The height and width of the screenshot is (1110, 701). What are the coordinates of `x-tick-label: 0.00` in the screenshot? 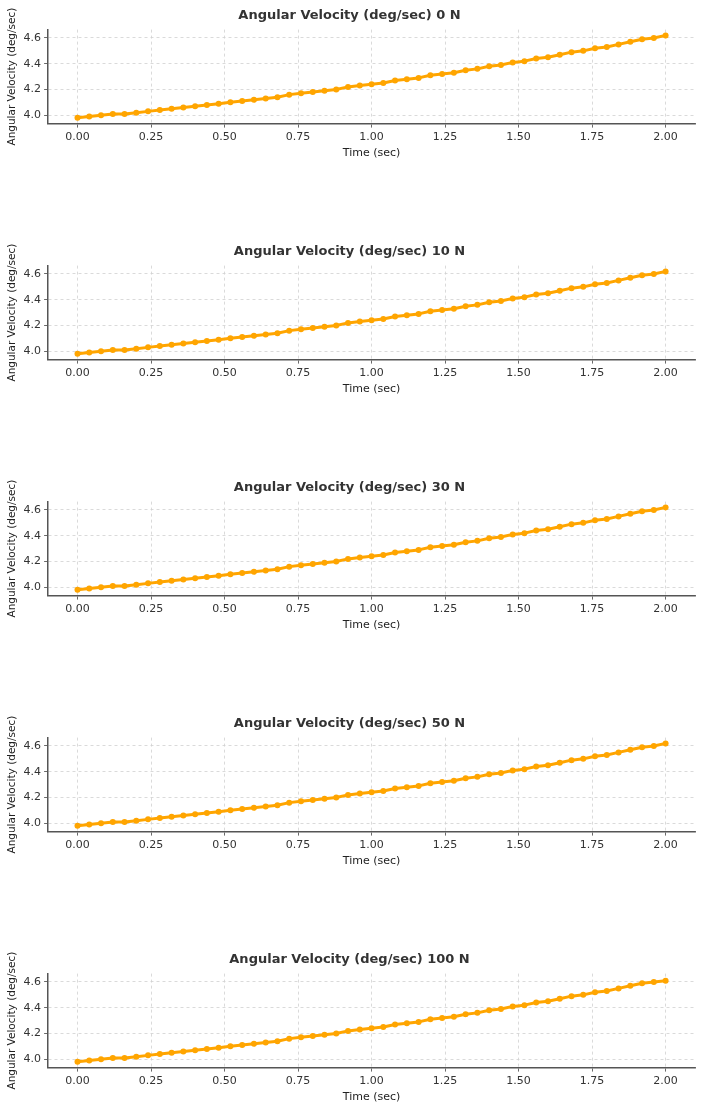 It's located at (77, 373).